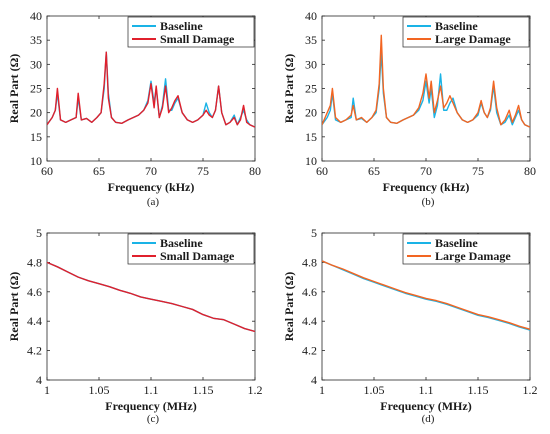 The height and width of the screenshot is (434, 550). What do you see at coordinates (428, 419) in the screenshot?
I see `panel-caption: (d)` at bounding box center [428, 419].